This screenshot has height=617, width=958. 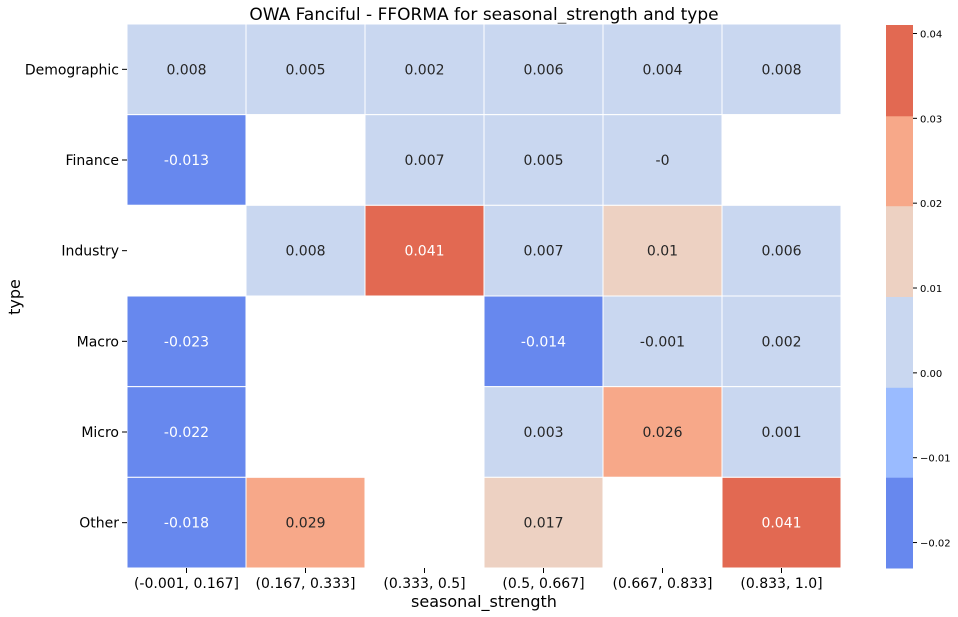 I want to click on y-tick-label: Finance, so click(x=92, y=161).